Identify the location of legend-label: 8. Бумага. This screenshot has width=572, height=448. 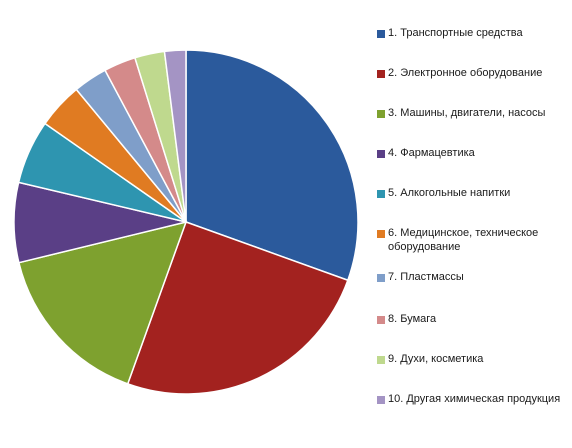
(412, 319).